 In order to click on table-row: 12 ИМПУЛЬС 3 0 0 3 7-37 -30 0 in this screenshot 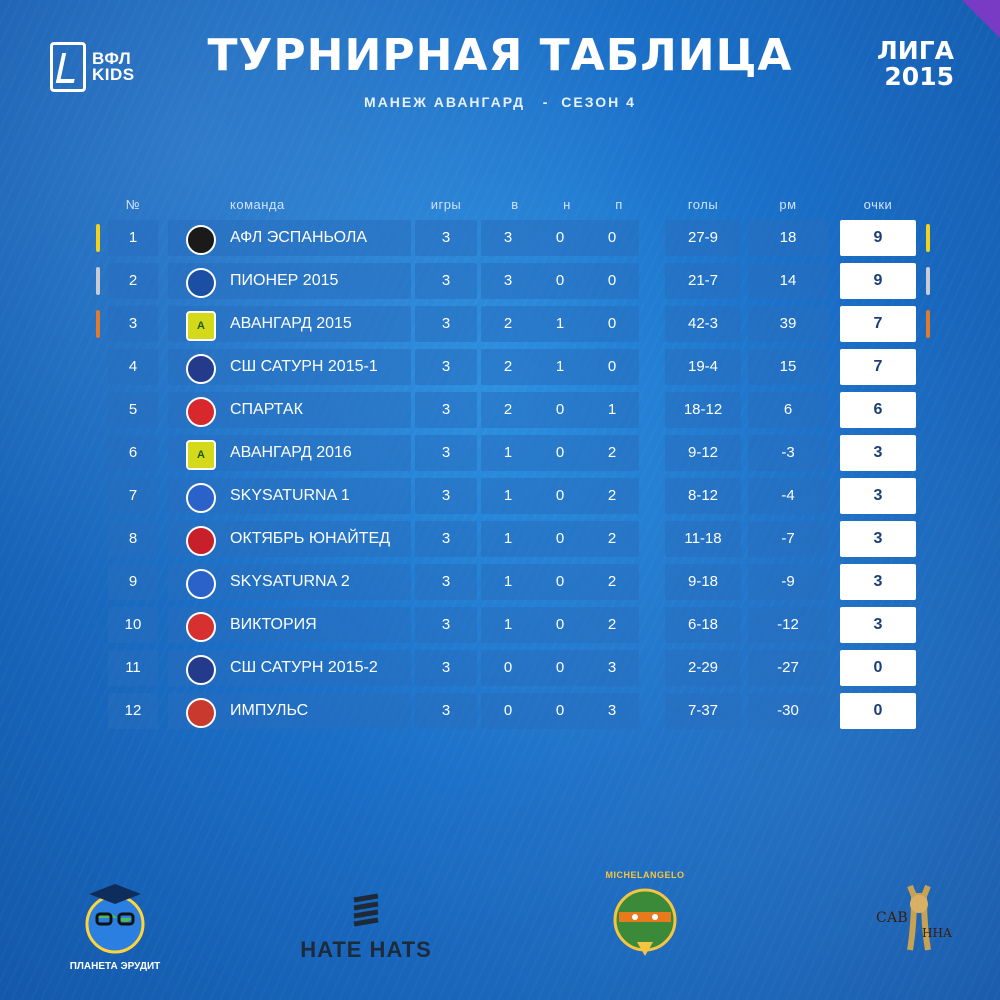, I will do `click(500, 711)`.